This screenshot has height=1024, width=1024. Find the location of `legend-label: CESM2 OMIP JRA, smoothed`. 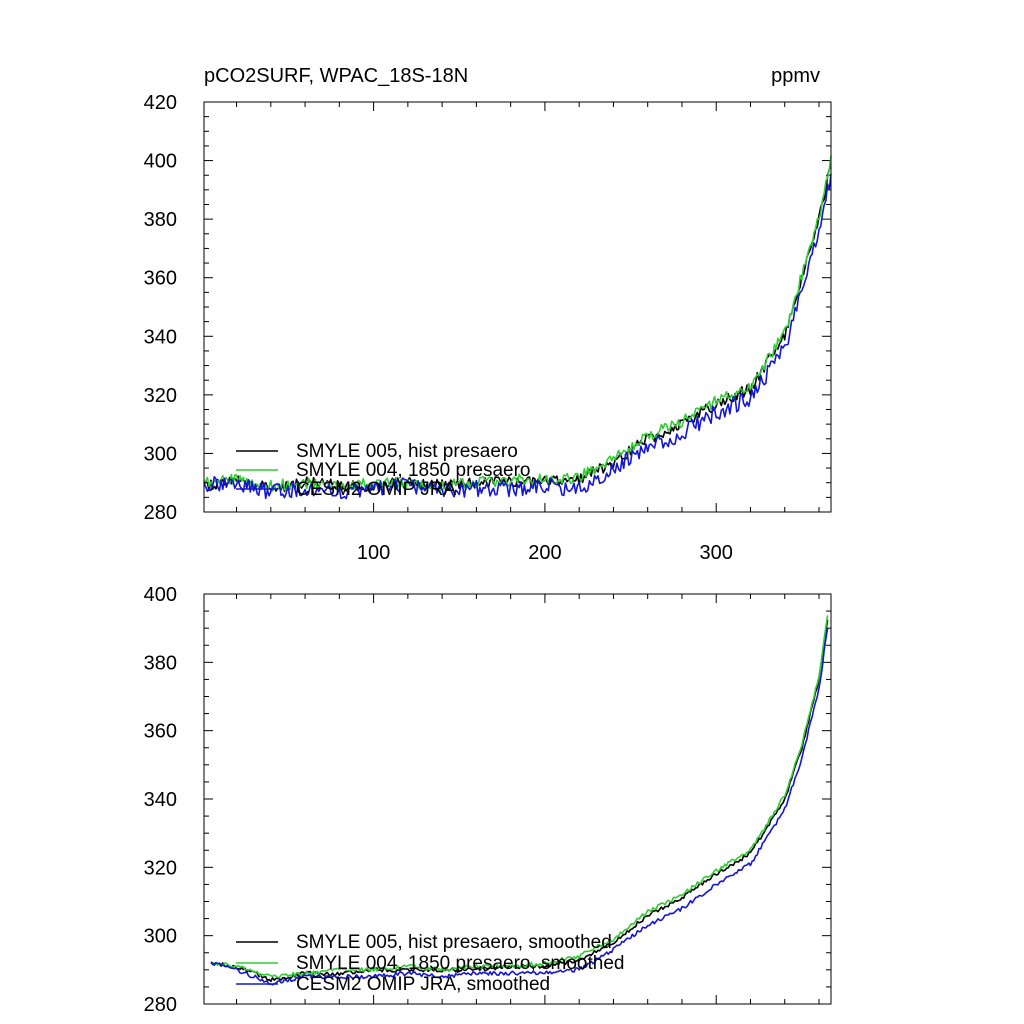

legend-label: CESM2 OMIP JRA, smoothed is located at coordinates (423, 984).